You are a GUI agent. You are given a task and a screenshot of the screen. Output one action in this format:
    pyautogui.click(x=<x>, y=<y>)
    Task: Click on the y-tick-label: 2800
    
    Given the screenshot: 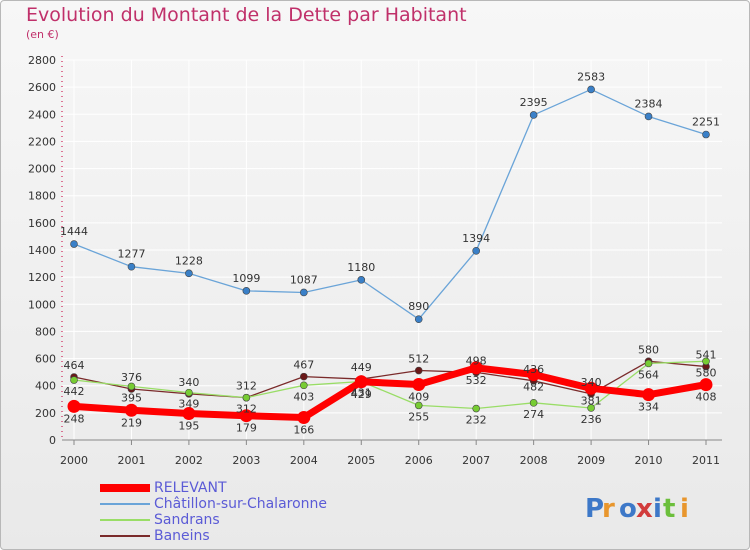 What is the action you would take?
    pyautogui.click(x=42, y=60)
    